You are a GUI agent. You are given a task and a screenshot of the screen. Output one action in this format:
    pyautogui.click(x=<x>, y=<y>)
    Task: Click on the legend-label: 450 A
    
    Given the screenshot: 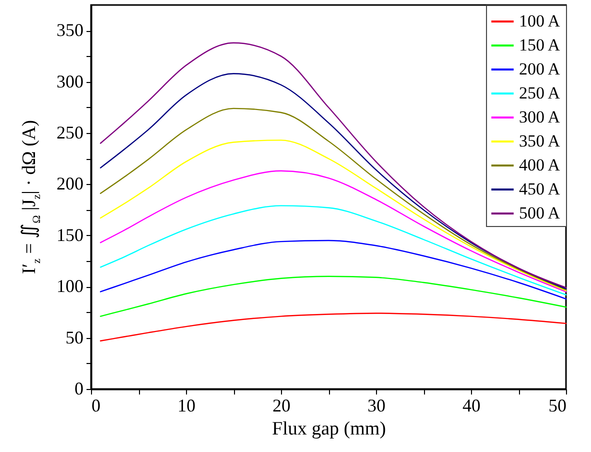 What is the action you would take?
    pyautogui.click(x=540, y=189)
    